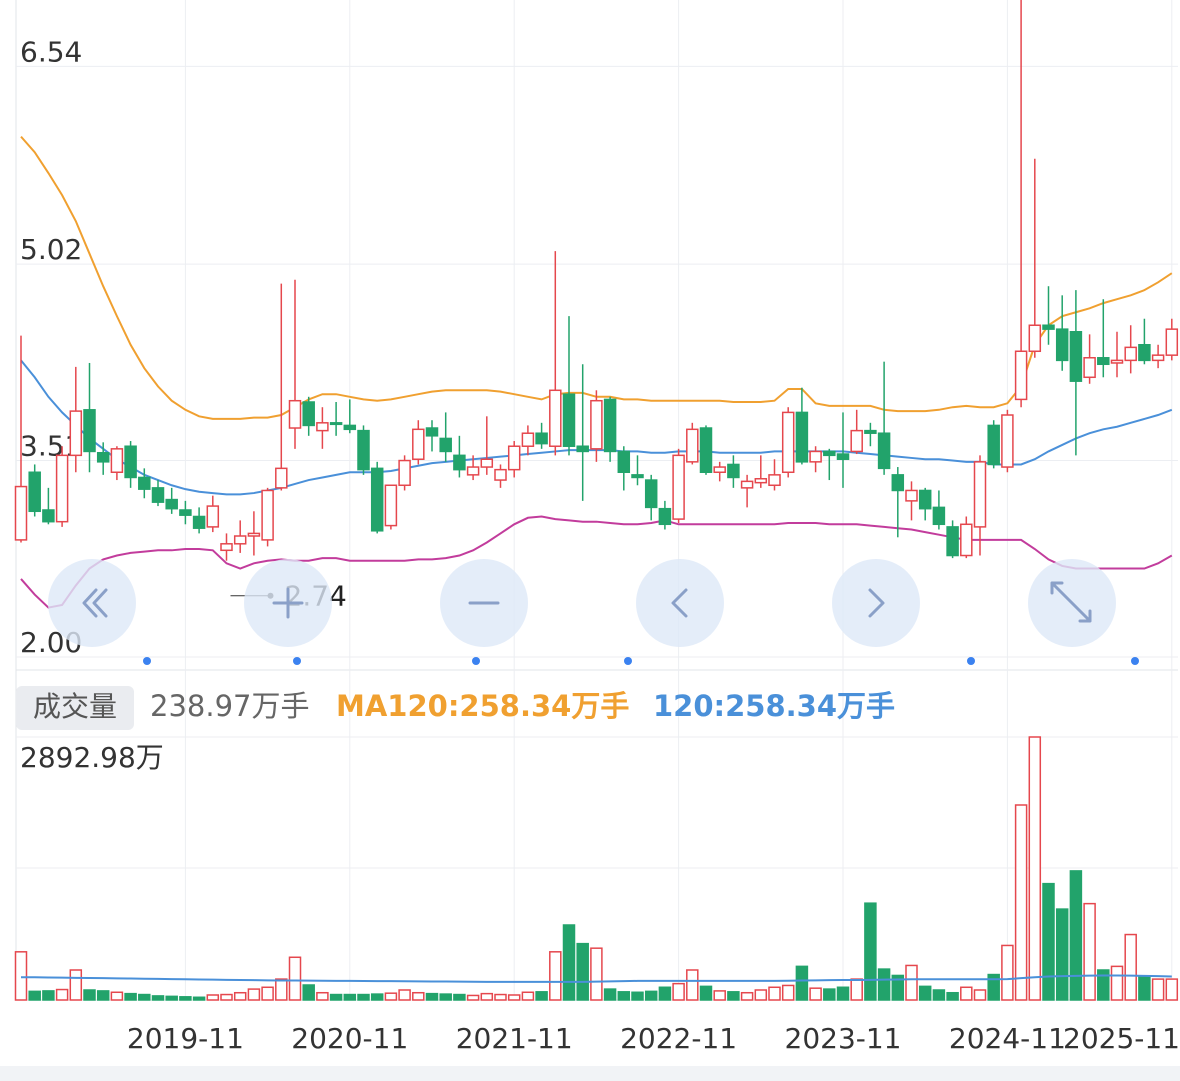 The height and width of the screenshot is (1081, 1180). Describe the element at coordinates (92, 757) in the screenshot. I see `volume-tick-label: 2892.98万` at that location.